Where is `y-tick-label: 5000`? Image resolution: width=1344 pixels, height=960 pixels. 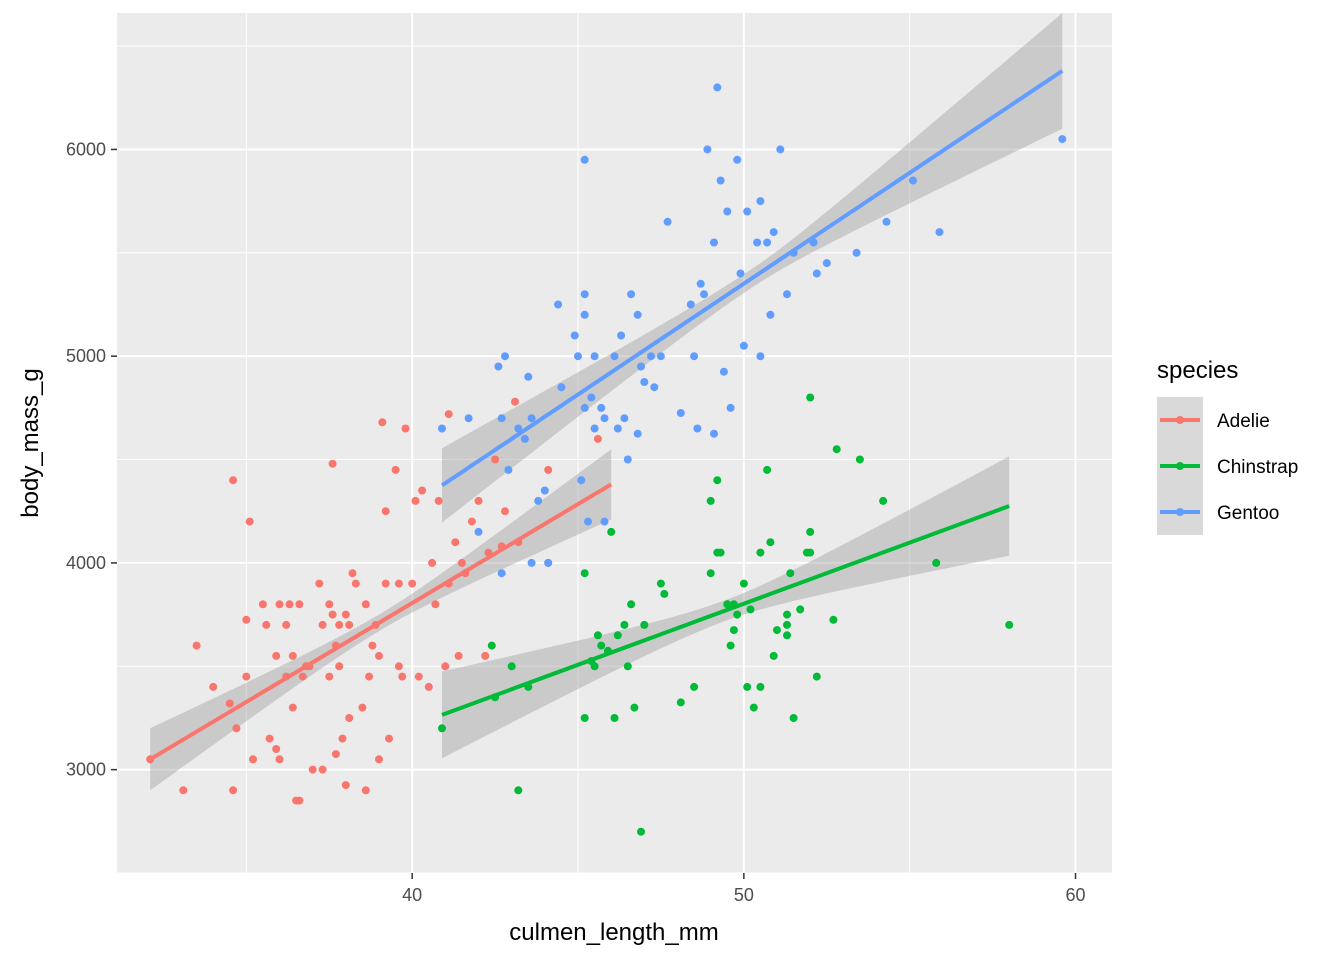
y-tick-label: 5000 is located at coordinates (86, 356).